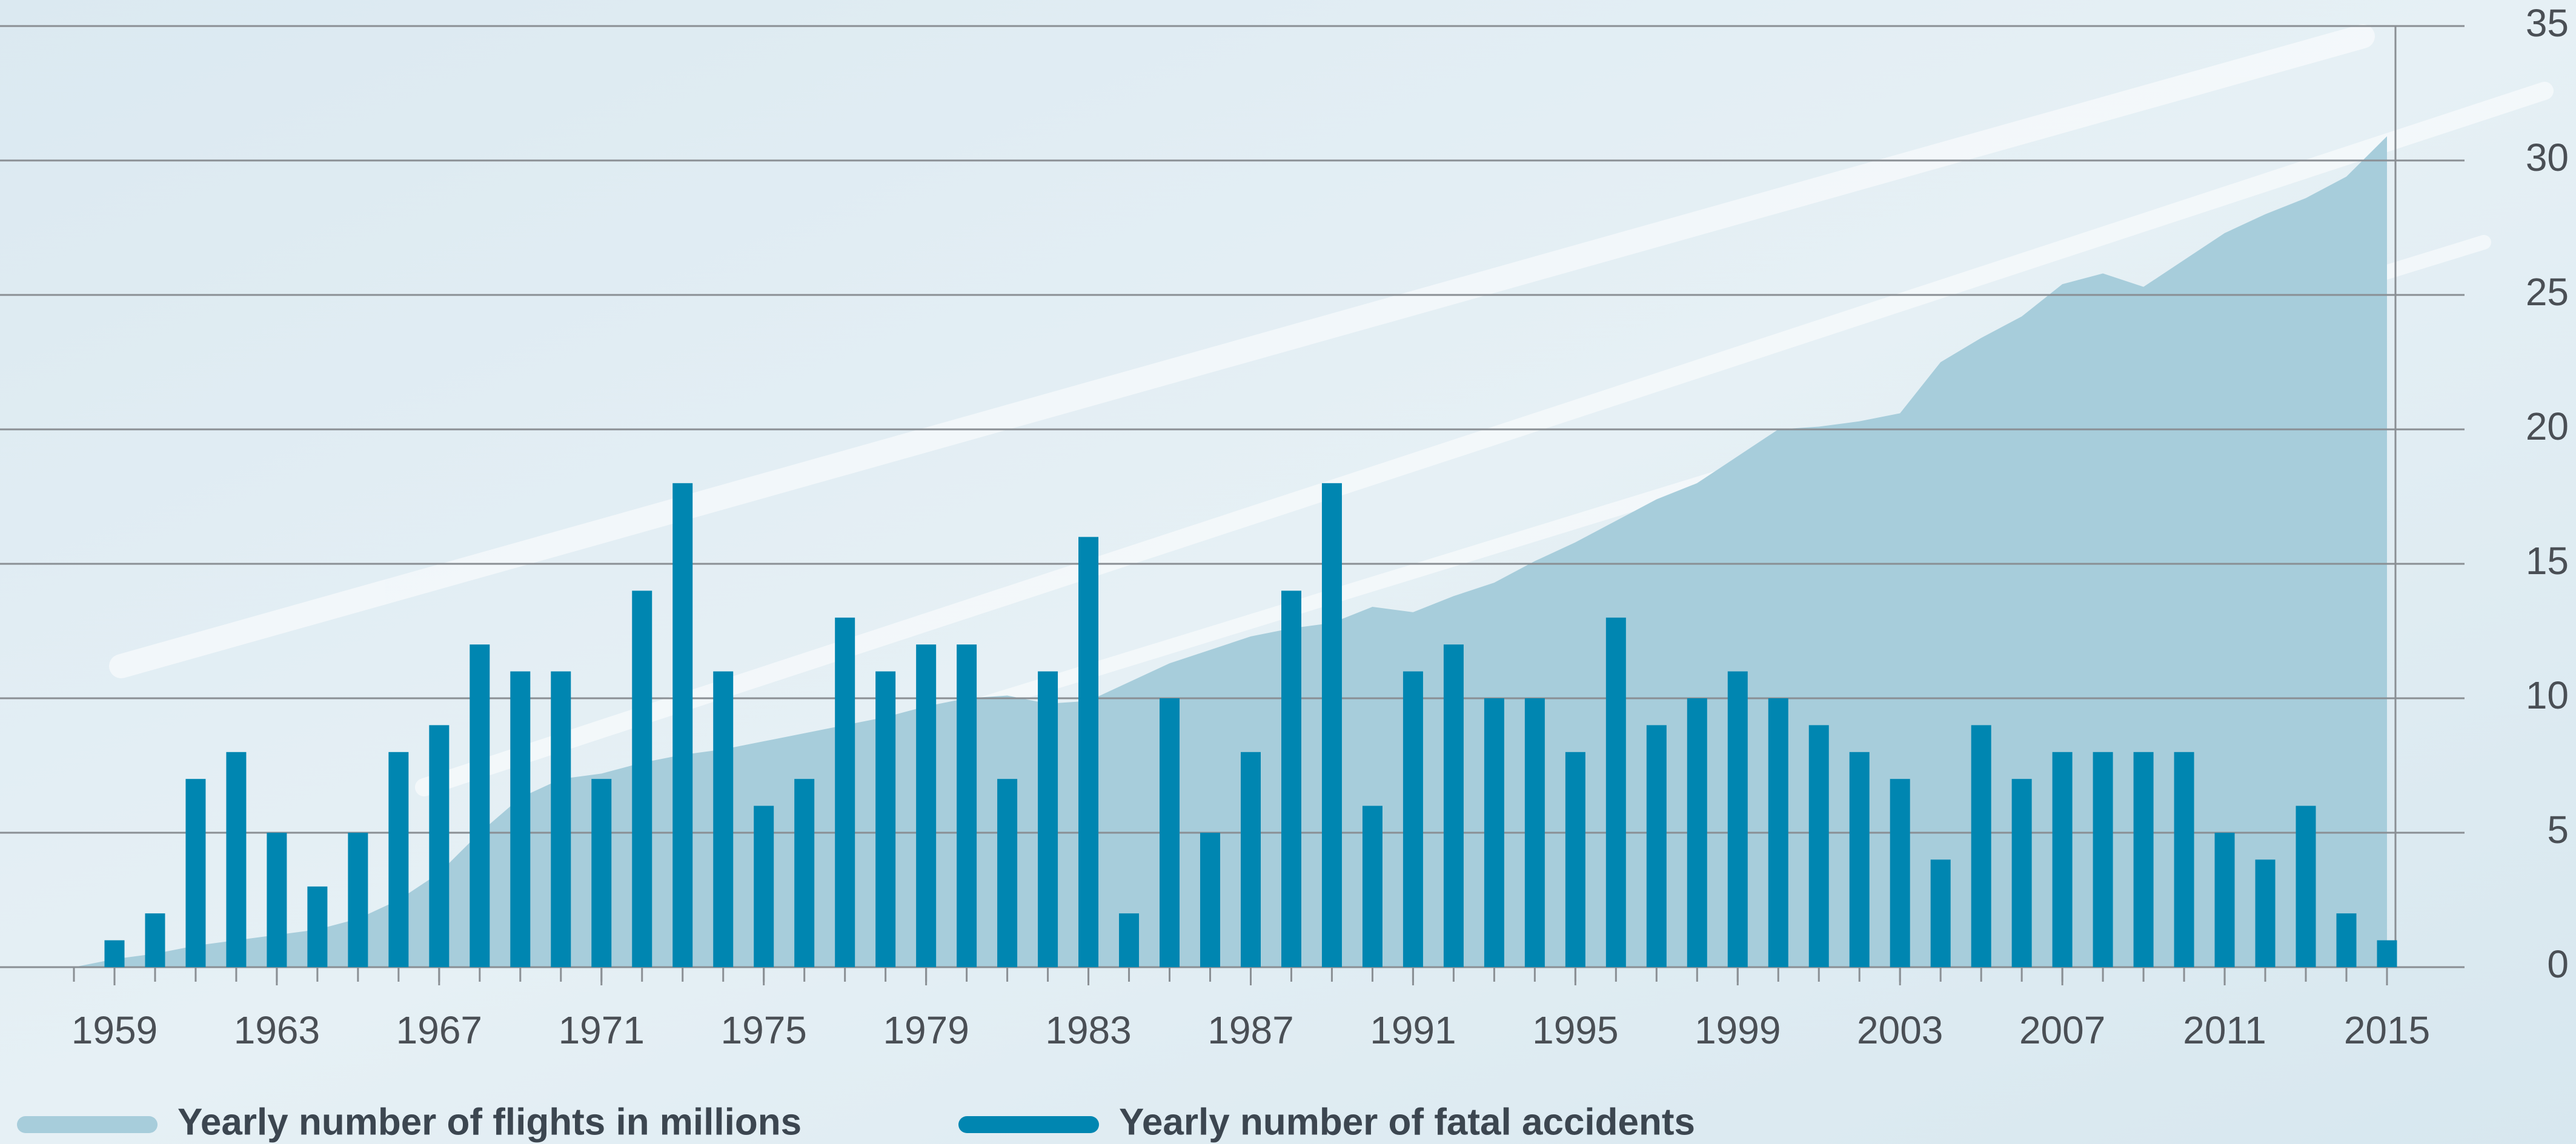 The image size is (2576, 1144). I want to click on x-tick-label: 1959, so click(114, 1030).